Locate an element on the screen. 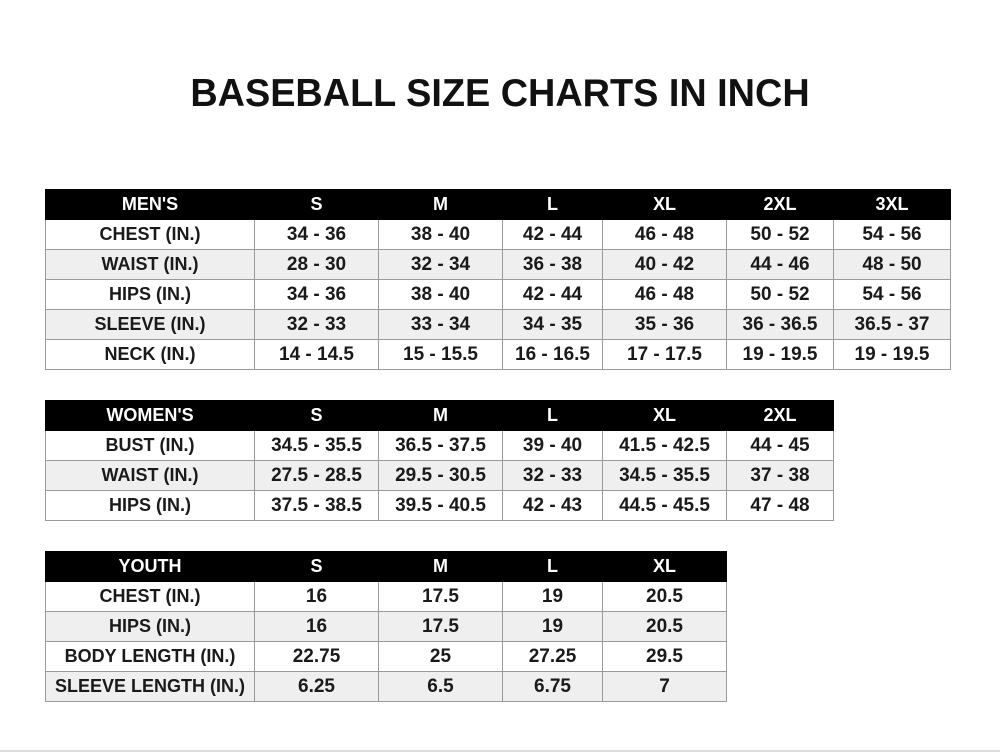 This screenshot has width=1000, height=752. measurement-value: 44 - 46 is located at coordinates (780, 264).